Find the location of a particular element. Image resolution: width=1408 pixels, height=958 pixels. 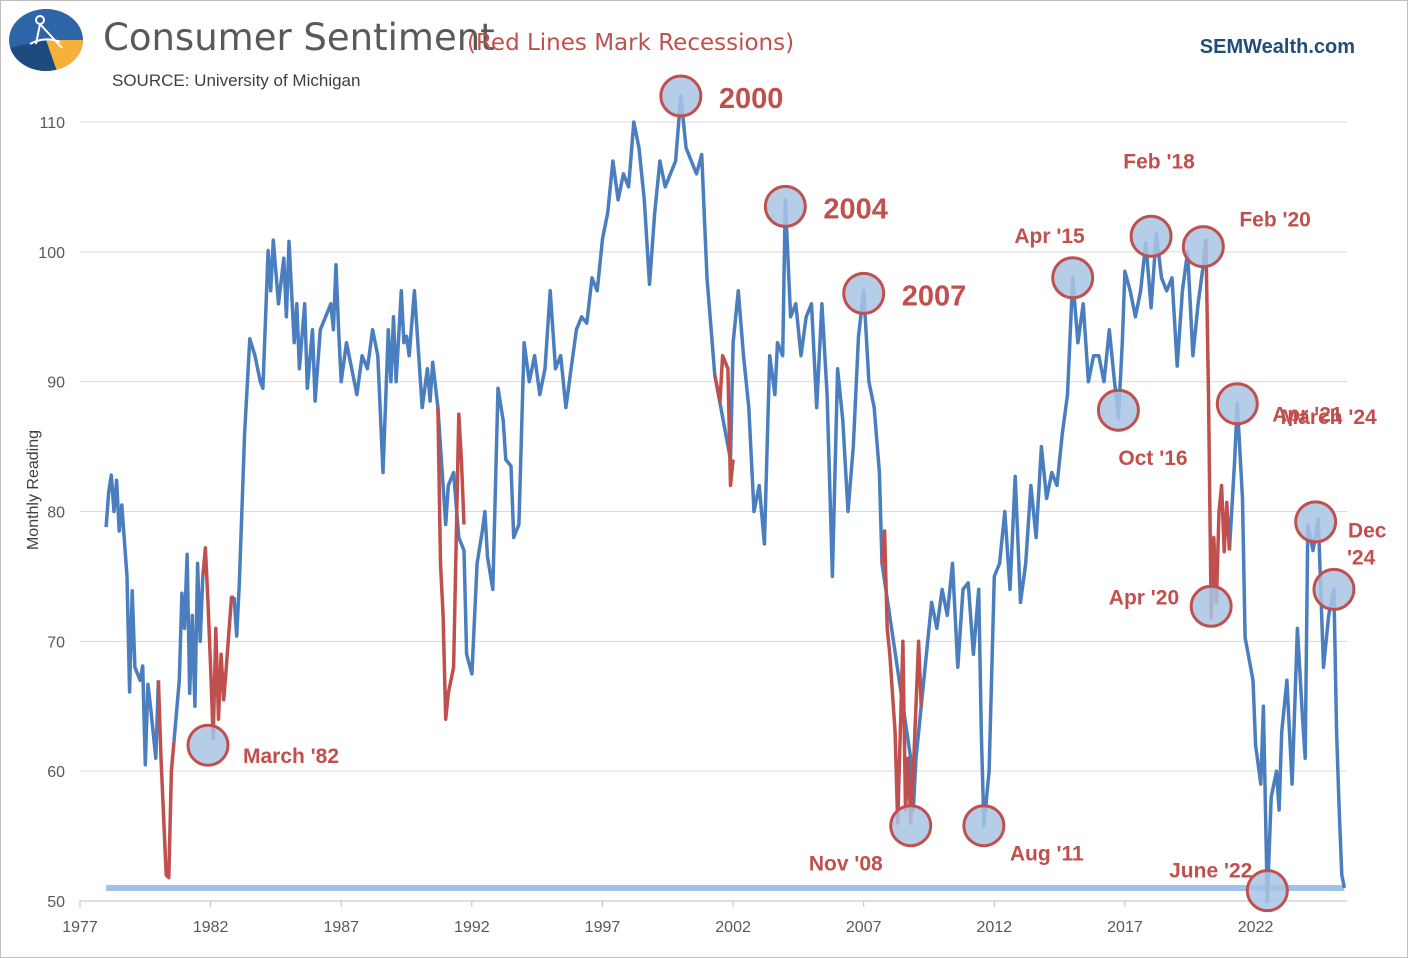

y-tick-label: 50 is located at coordinates (56, 902).